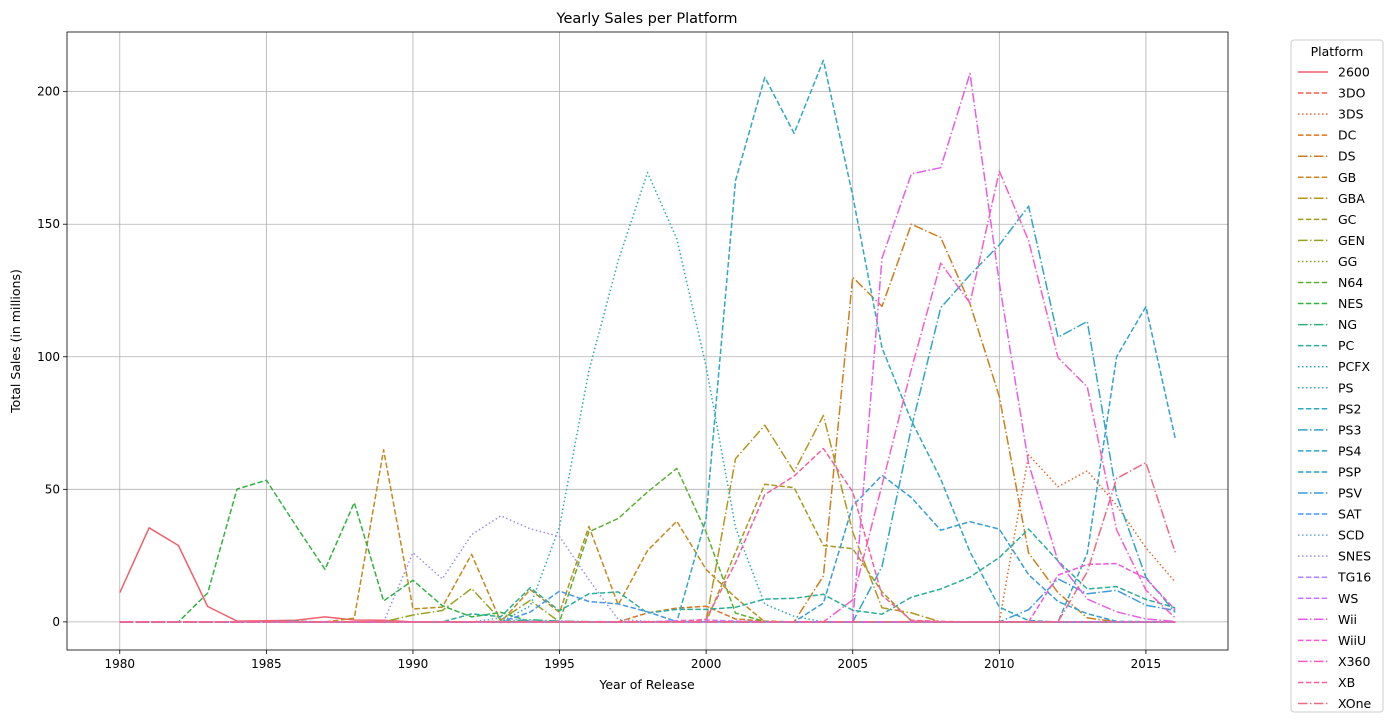 This screenshot has width=1390, height=727. Describe the element at coordinates (1347, 135) in the screenshot. I see `legend-label-dc: DC` at that location.